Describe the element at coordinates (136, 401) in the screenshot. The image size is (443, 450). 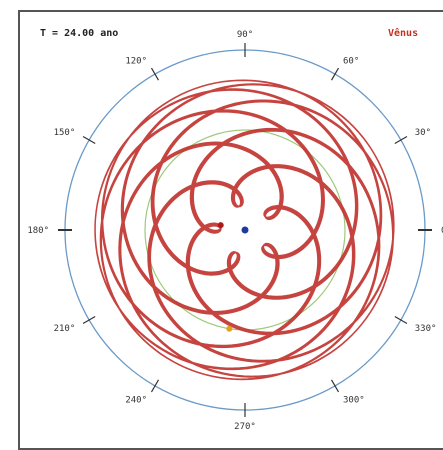
I see `angle-label: 240°` at that location.